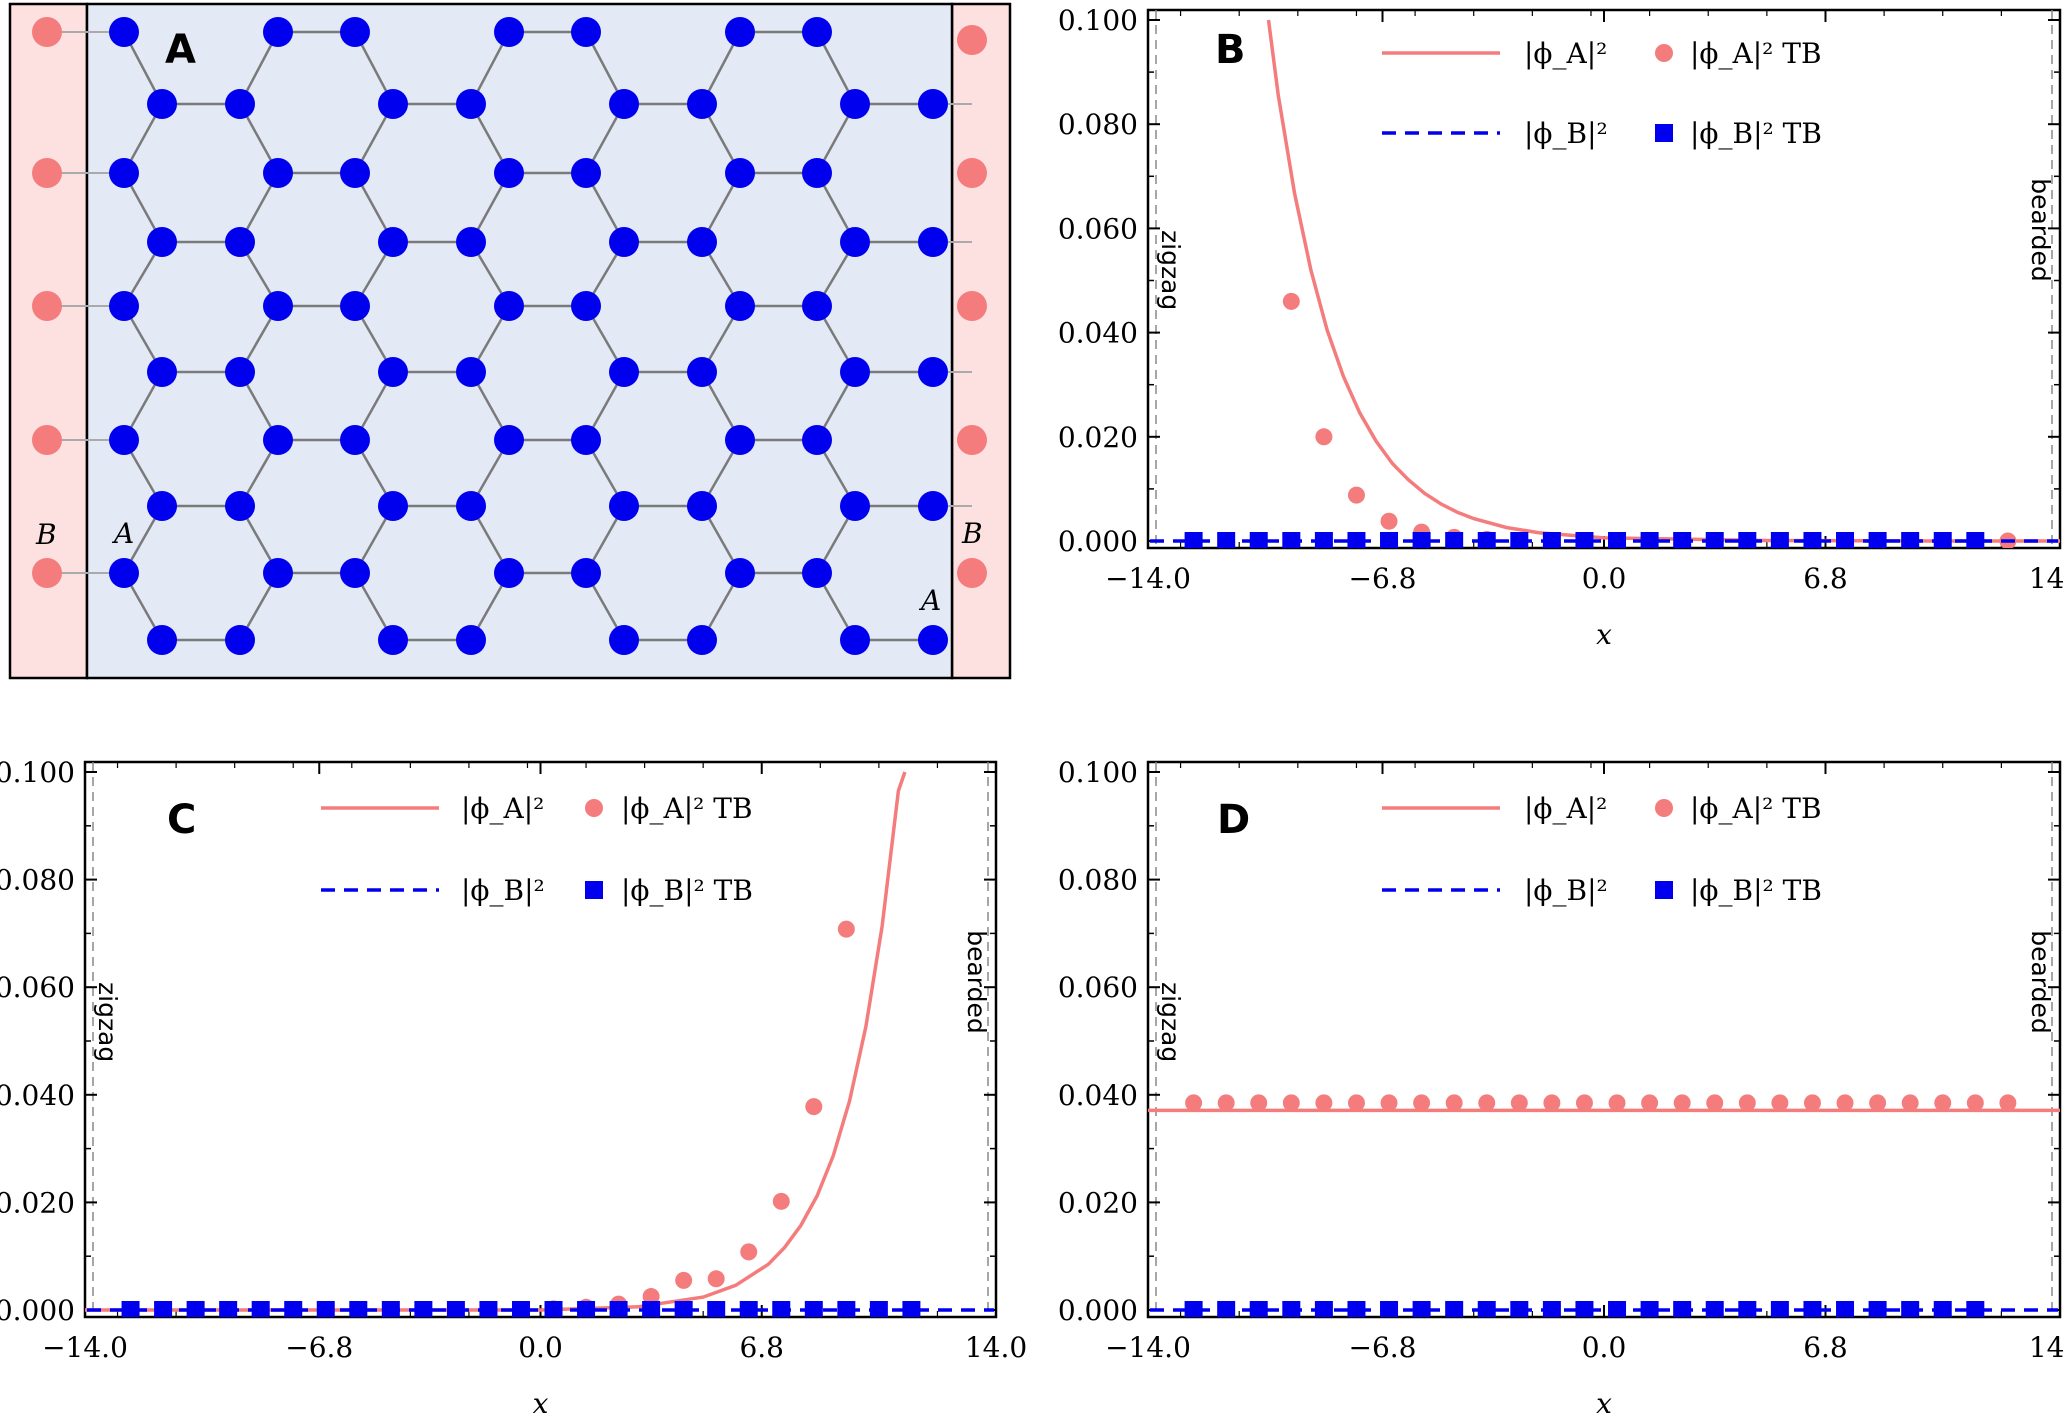  I want to click on y-tick-label: 0.000, so click(1098, 541).